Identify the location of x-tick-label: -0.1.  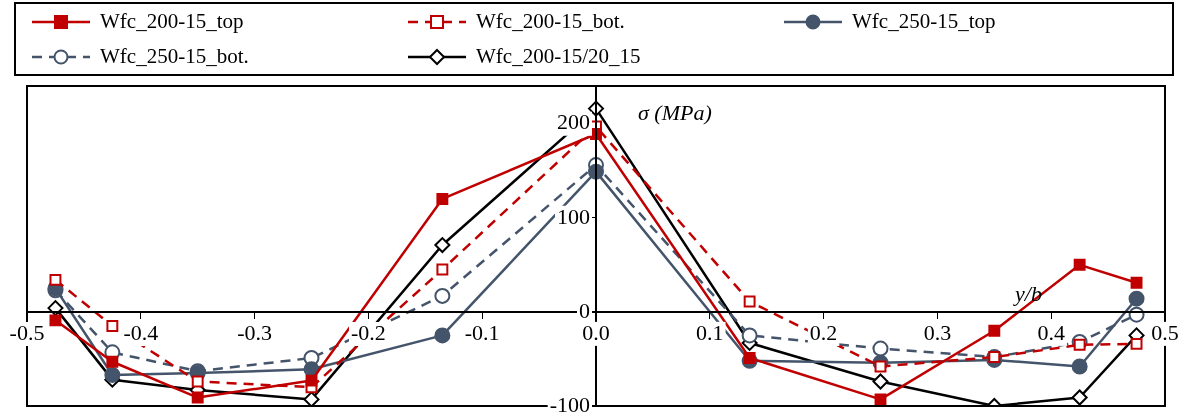
(482, 332).